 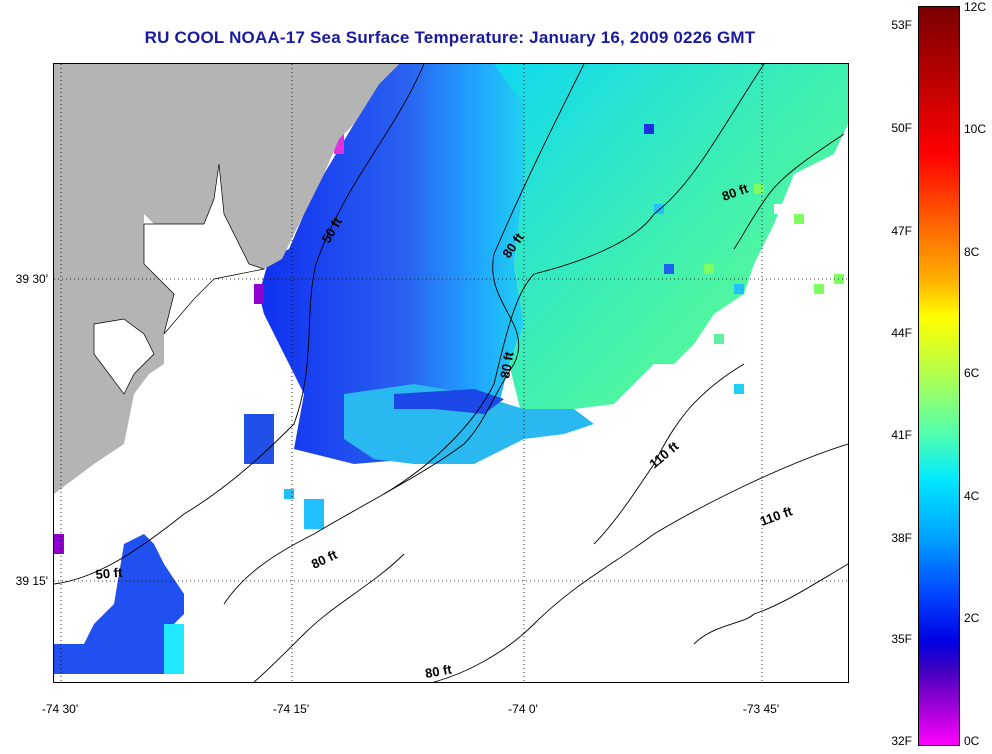 I want to click on bay, so click(x=204, y=249).